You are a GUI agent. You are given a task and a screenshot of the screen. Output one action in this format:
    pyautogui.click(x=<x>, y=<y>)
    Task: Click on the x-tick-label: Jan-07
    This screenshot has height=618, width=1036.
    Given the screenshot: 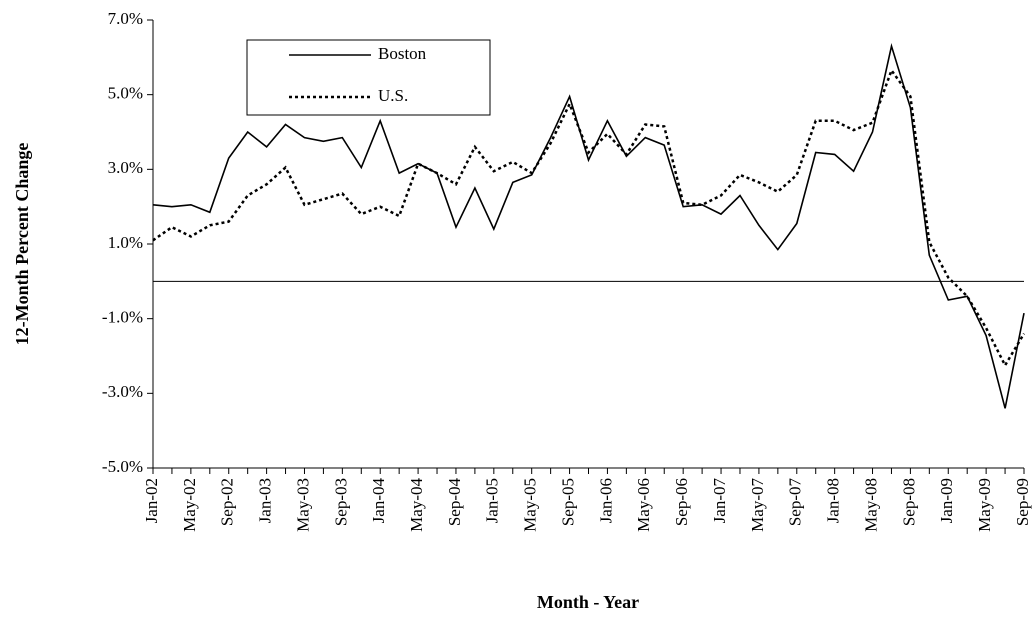 What is the action you would take?
    pyautogui.click(x=719, y=501)
    